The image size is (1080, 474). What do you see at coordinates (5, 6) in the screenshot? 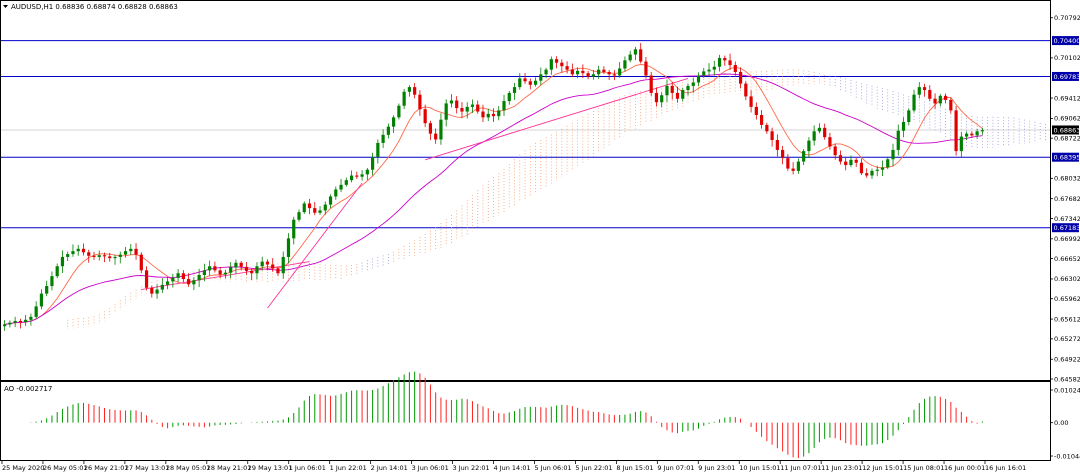
I see `dropdown-arrow-icon` at bounding box center [5, 6].